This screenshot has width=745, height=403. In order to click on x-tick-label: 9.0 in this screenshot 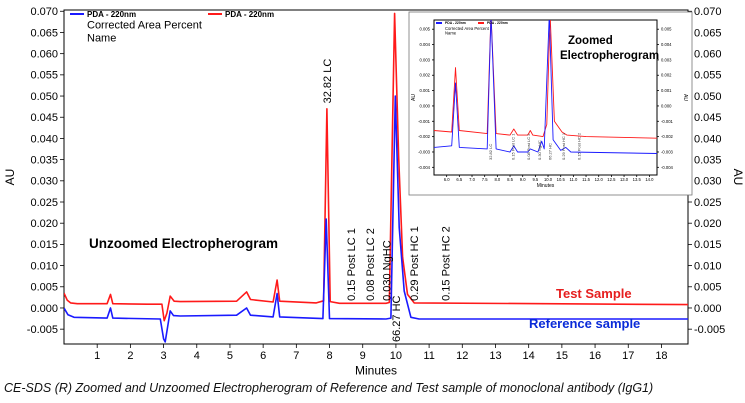, I will do `click(523, 179)`.